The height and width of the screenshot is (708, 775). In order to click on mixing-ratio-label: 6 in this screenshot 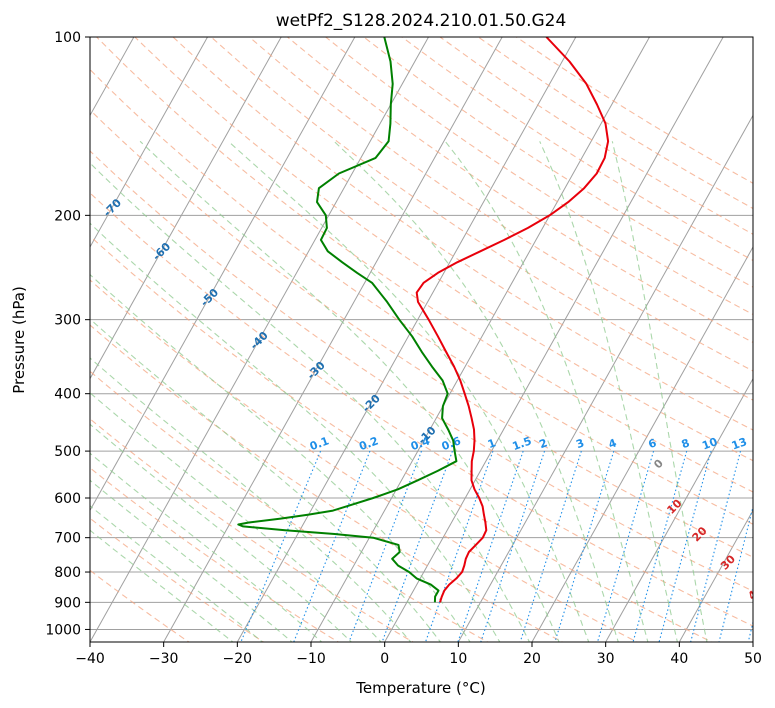, I will do `click(653, 443)`.